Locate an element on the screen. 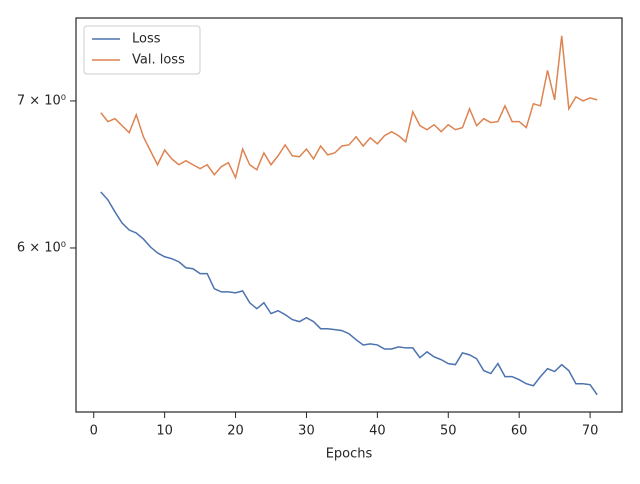 The height and width of the screenshot is (484, 640). legend-box is located at coordinates (142, 50).